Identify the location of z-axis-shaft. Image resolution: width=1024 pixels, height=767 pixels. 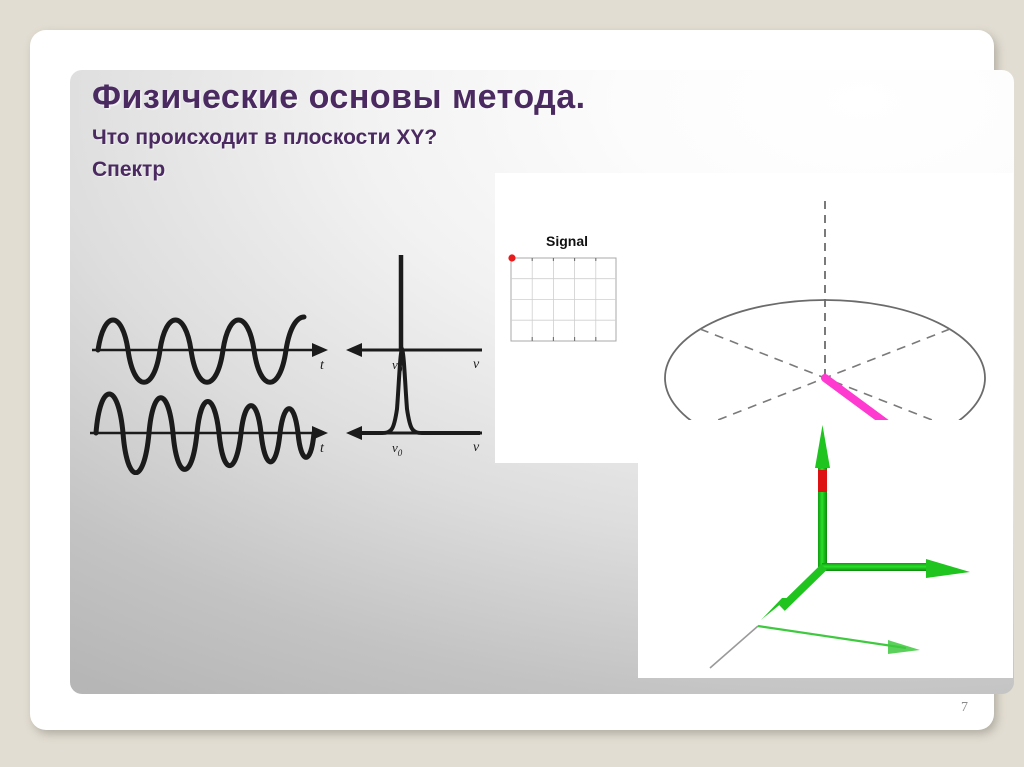
(822, 513).